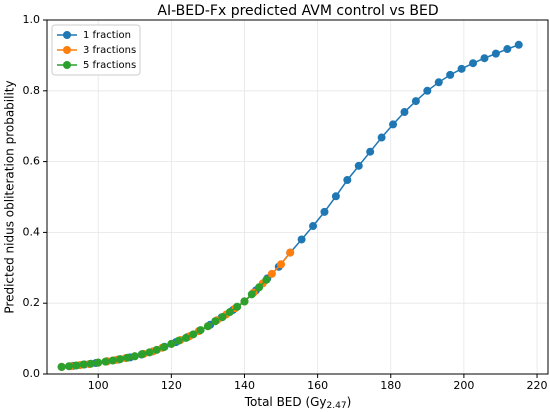  What do you see at coordinates (298, 403) in the screenshot?
I see `x-axis-label: Total BED (Gy2.47)` at bounding box center [298, 403].